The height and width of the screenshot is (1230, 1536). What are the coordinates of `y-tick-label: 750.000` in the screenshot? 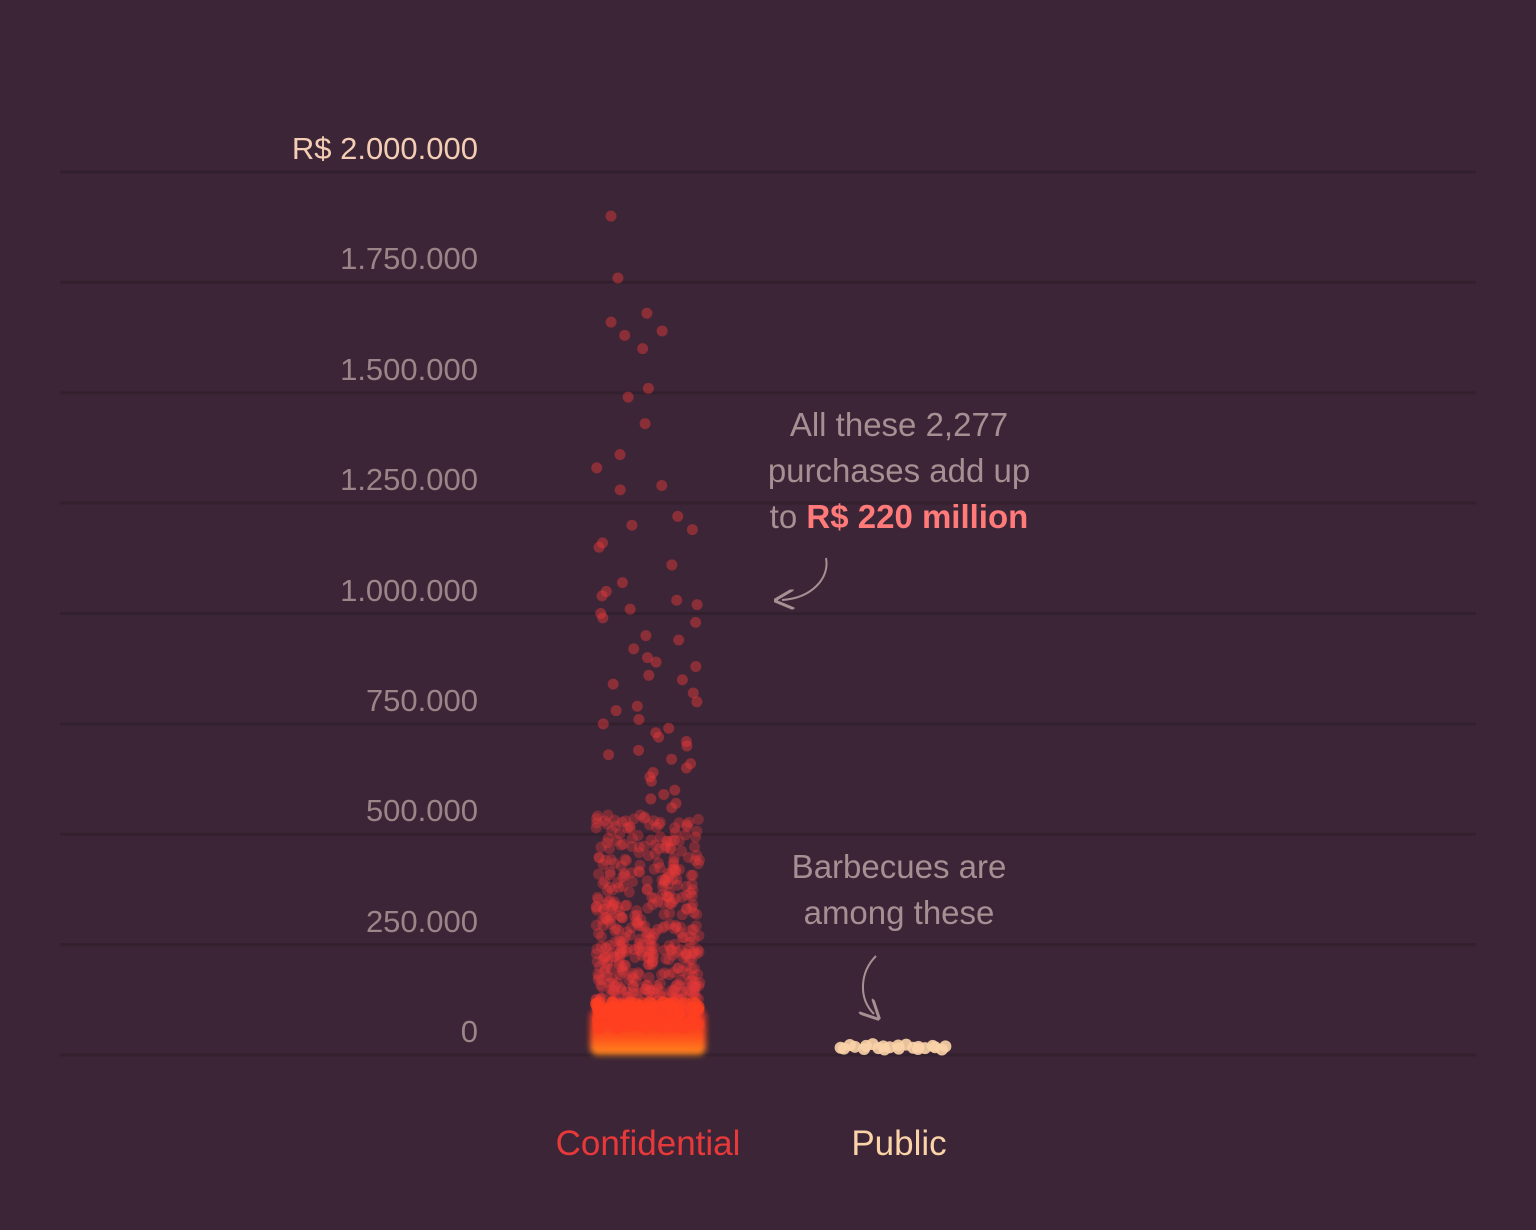 It's located at (421, 700).